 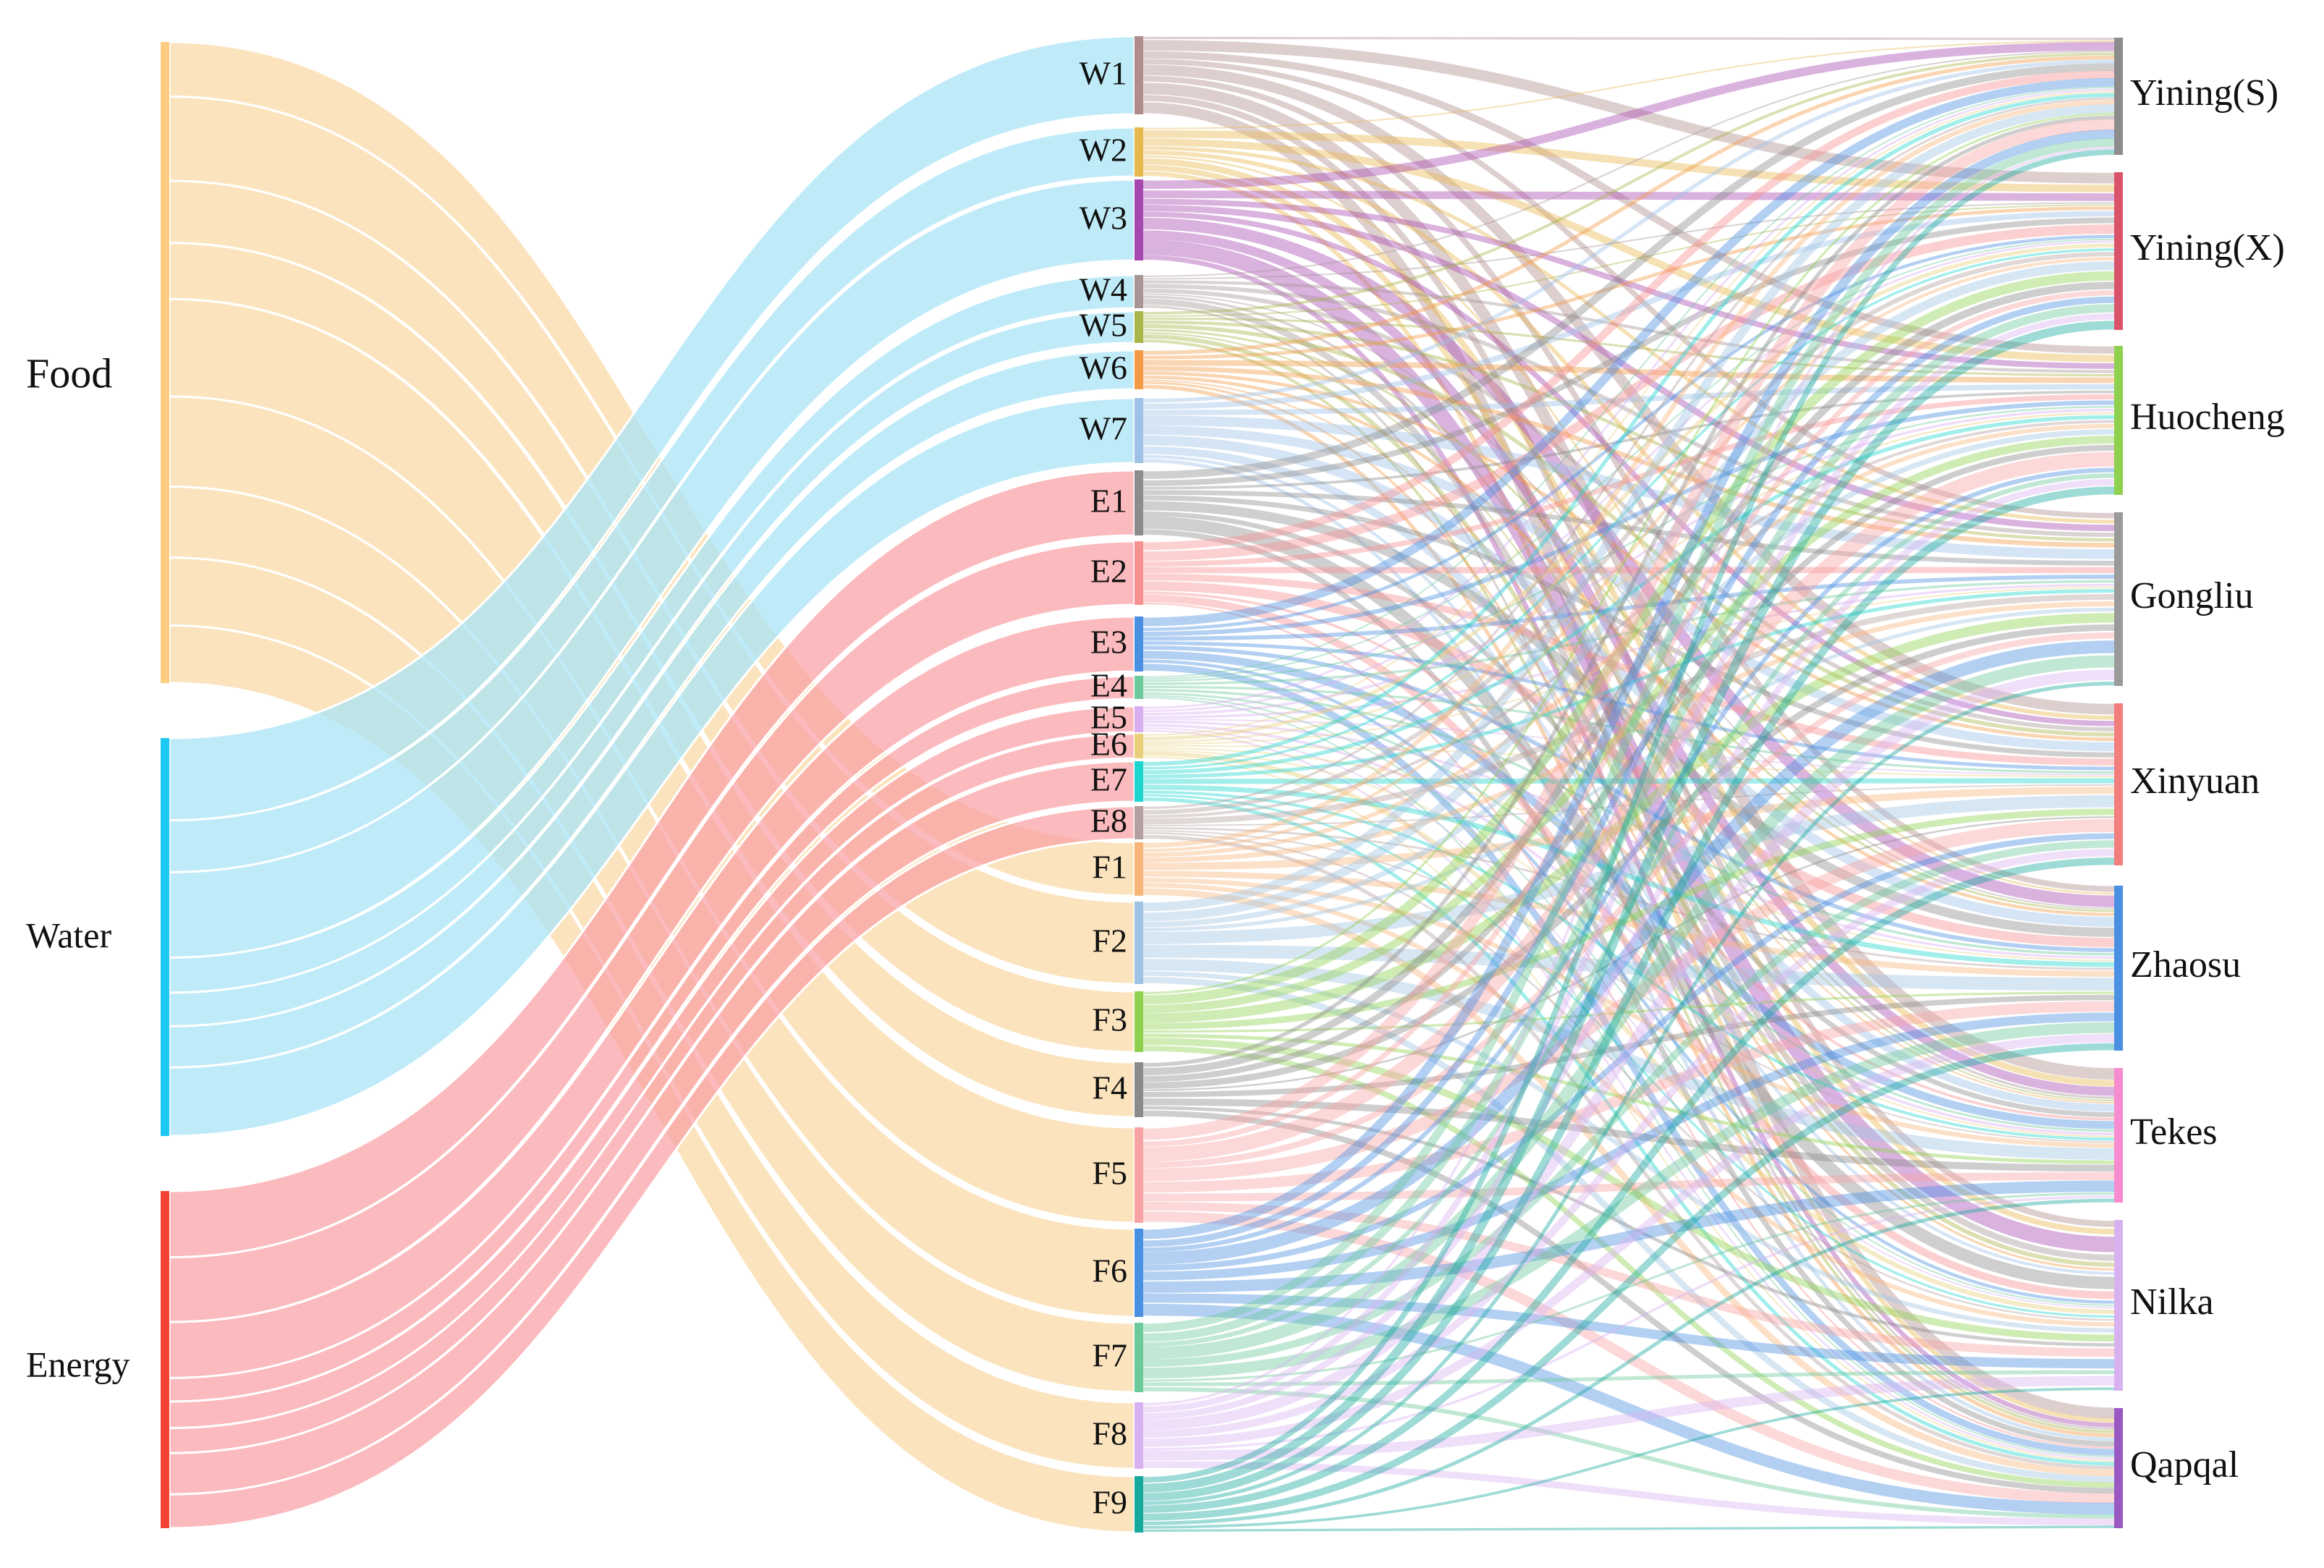 I want to click on flow-w7-to-xinyuan, so click(x=1628, y=588).